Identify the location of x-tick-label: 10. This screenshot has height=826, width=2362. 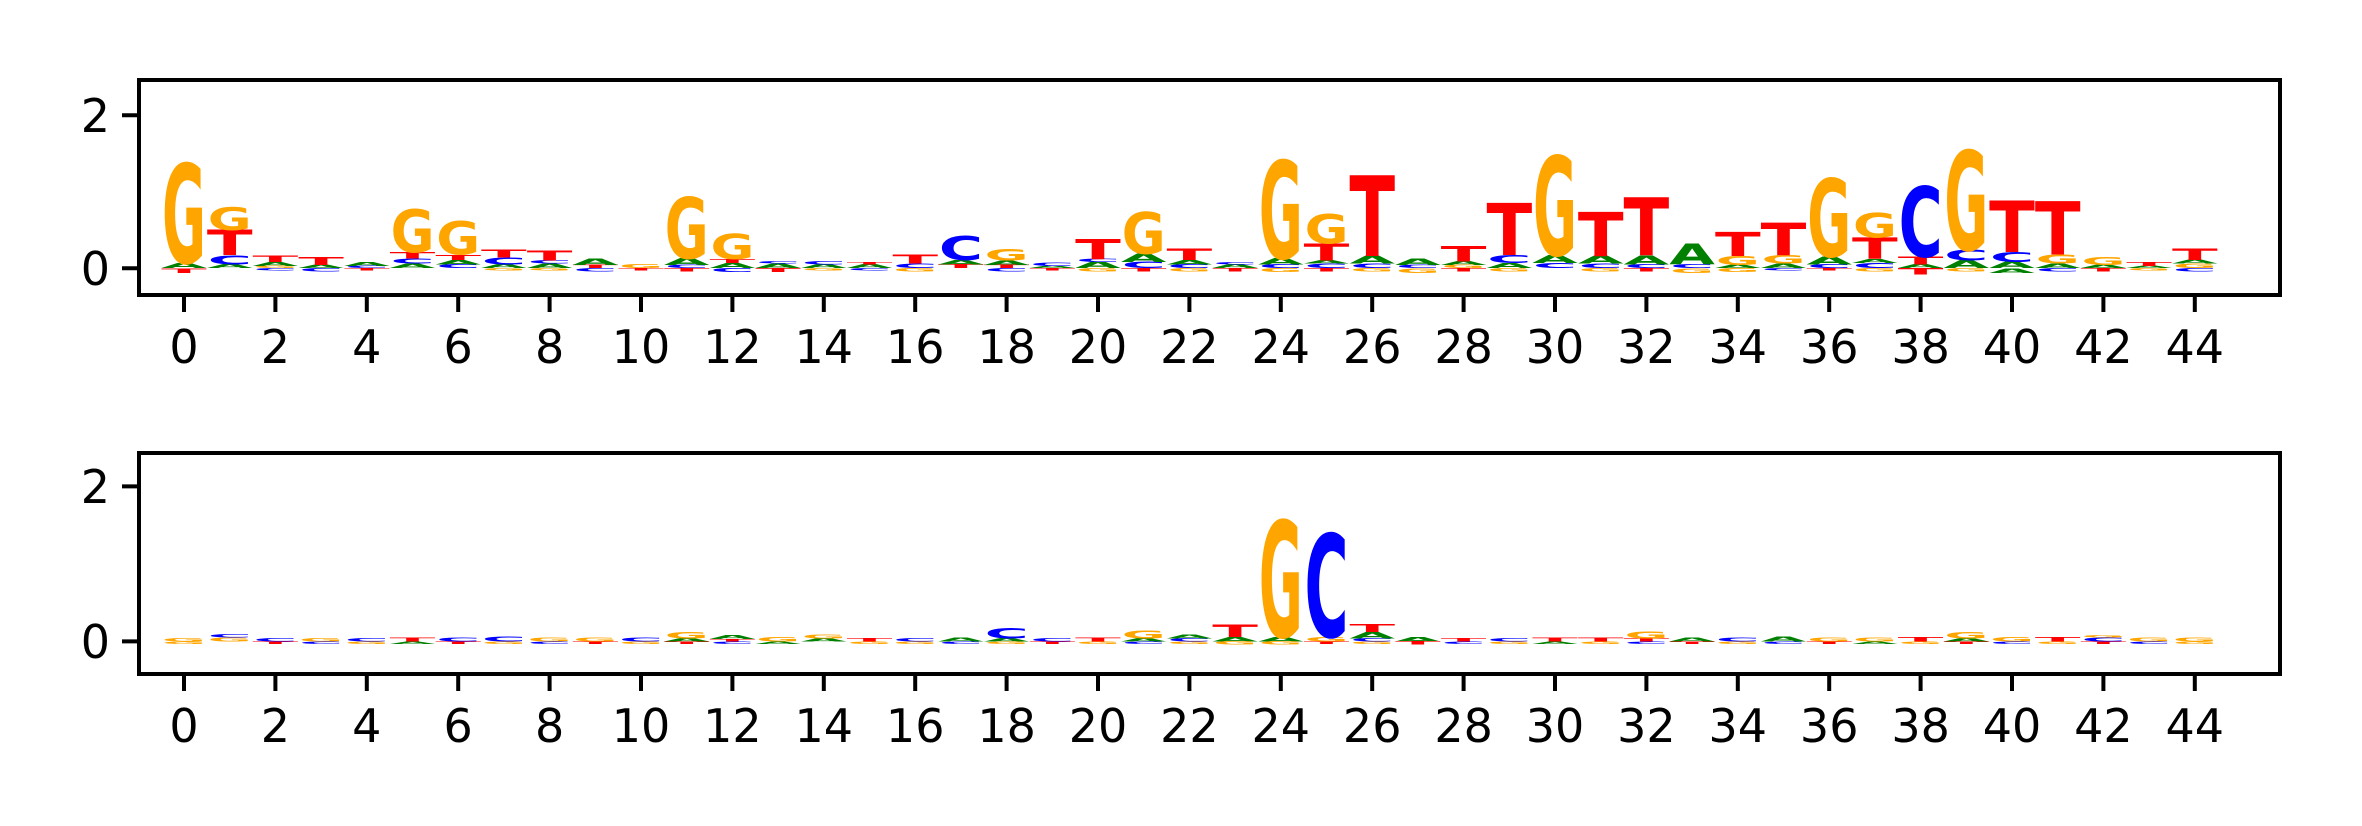
(641, 347).